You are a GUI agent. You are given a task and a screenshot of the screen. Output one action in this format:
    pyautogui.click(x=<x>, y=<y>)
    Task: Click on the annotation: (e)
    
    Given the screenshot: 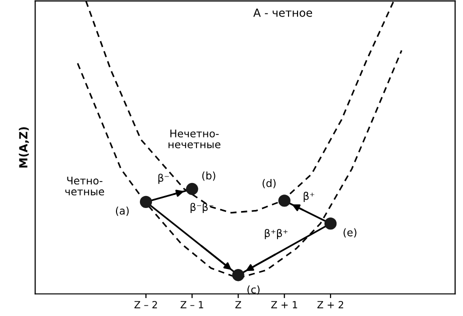 What is the action you would take?
    pyautogui.click(x=350, y=233)
    